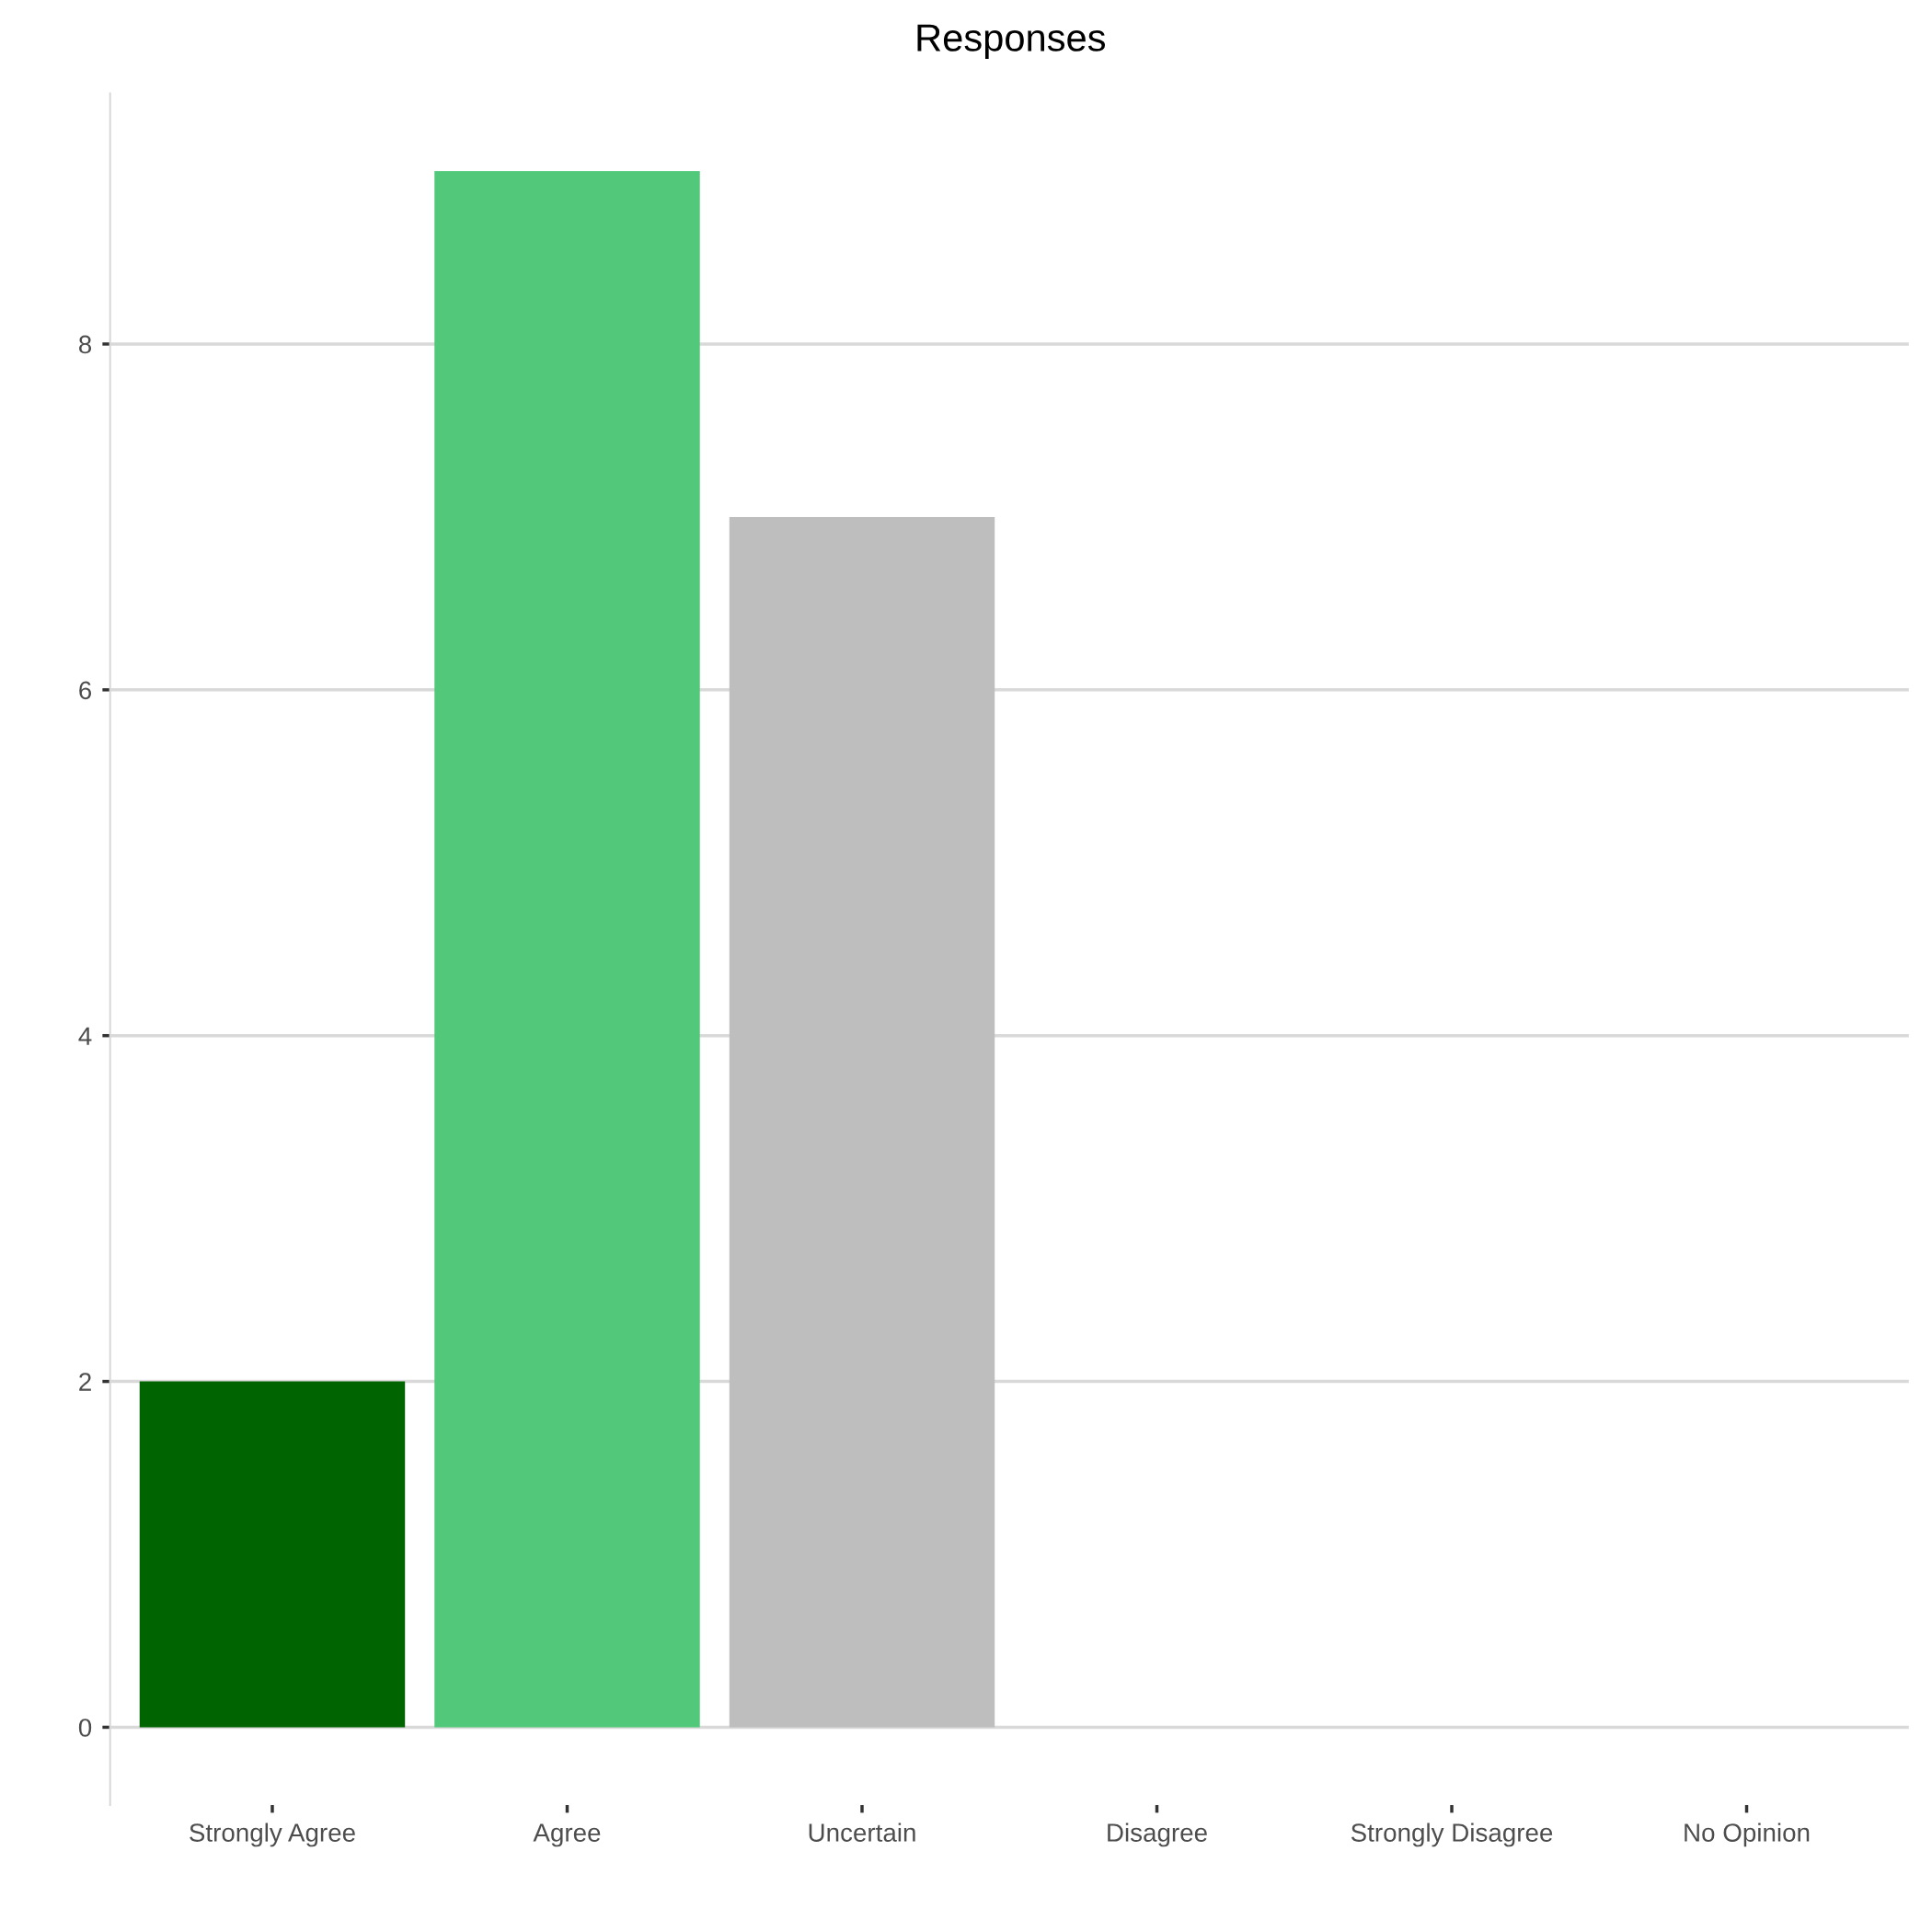 This screenshot has height=1932, width=1932. Describe the element at coordinates (1157, 1835) in the screenshot. I see `x-tick-label: Disagree` at that location.